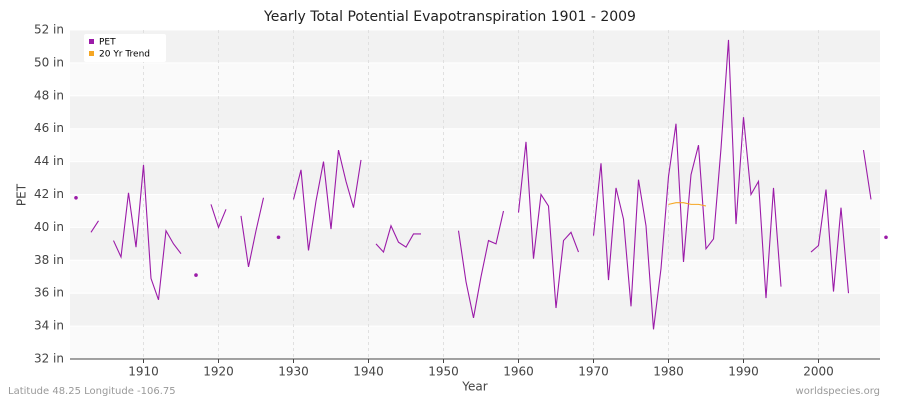 This screenshot has width=900, height=400. What do you see at coordinates (107, 43) in the screenshot?
I see `legend-label: PET` at bounding box center [107, 43].